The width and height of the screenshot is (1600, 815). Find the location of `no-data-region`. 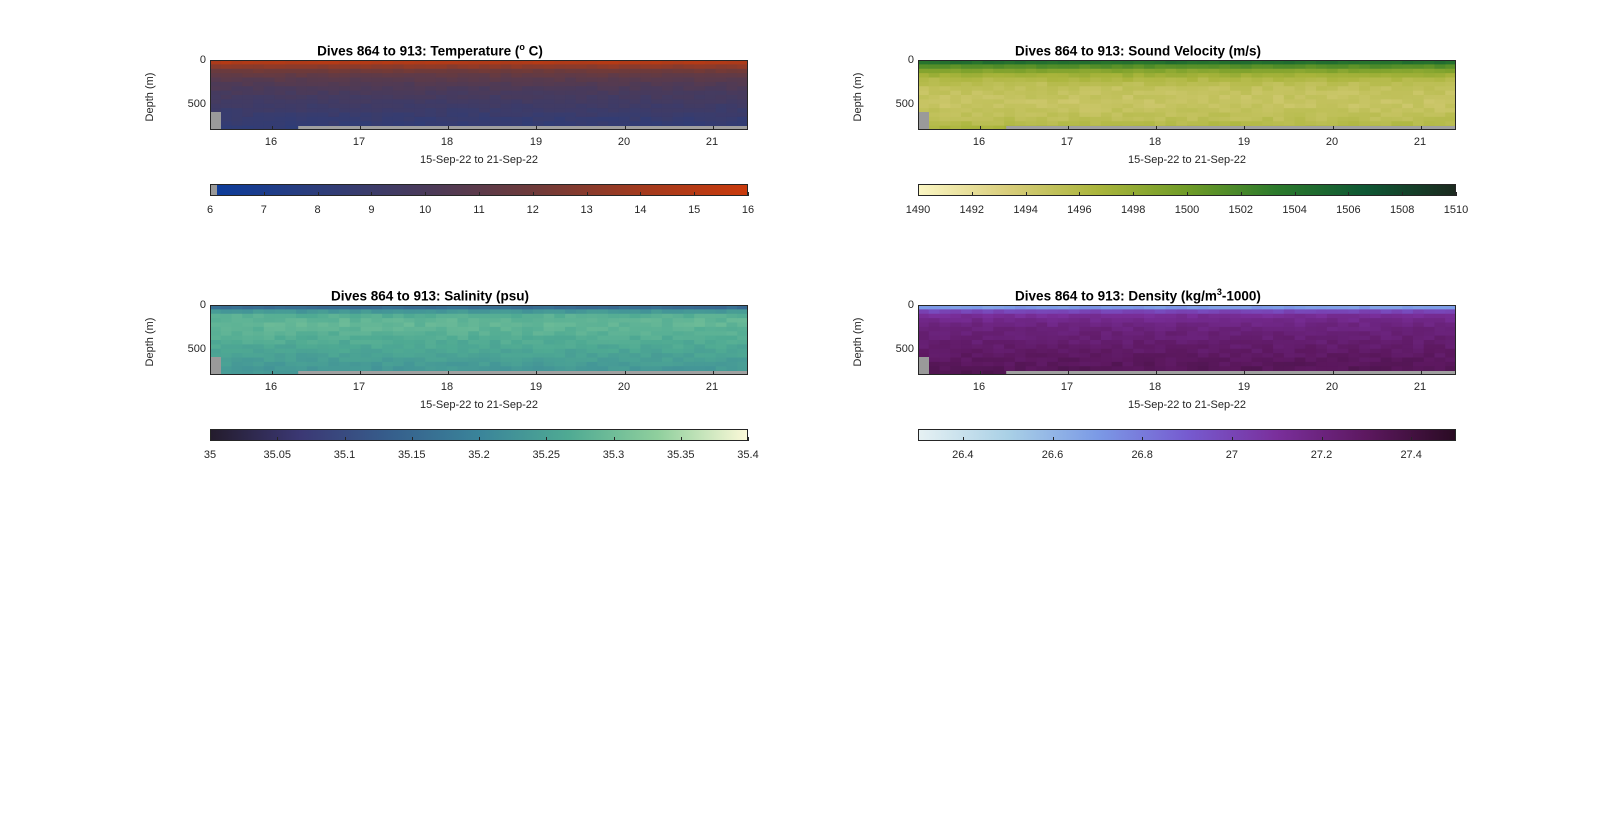

no-data-region is located at coordinates (1231, 373).